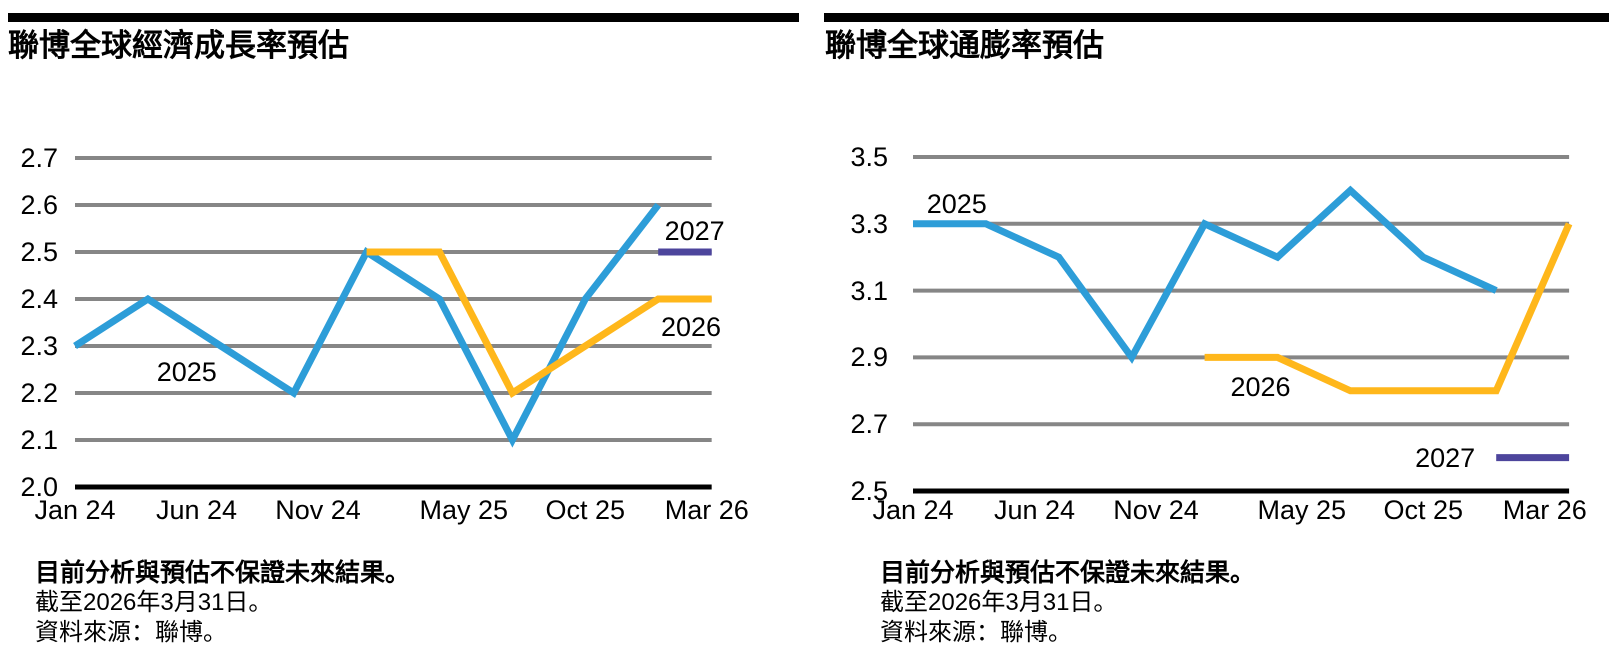  I want to click on inflation-chart-top-bar, so click(1216, 17).